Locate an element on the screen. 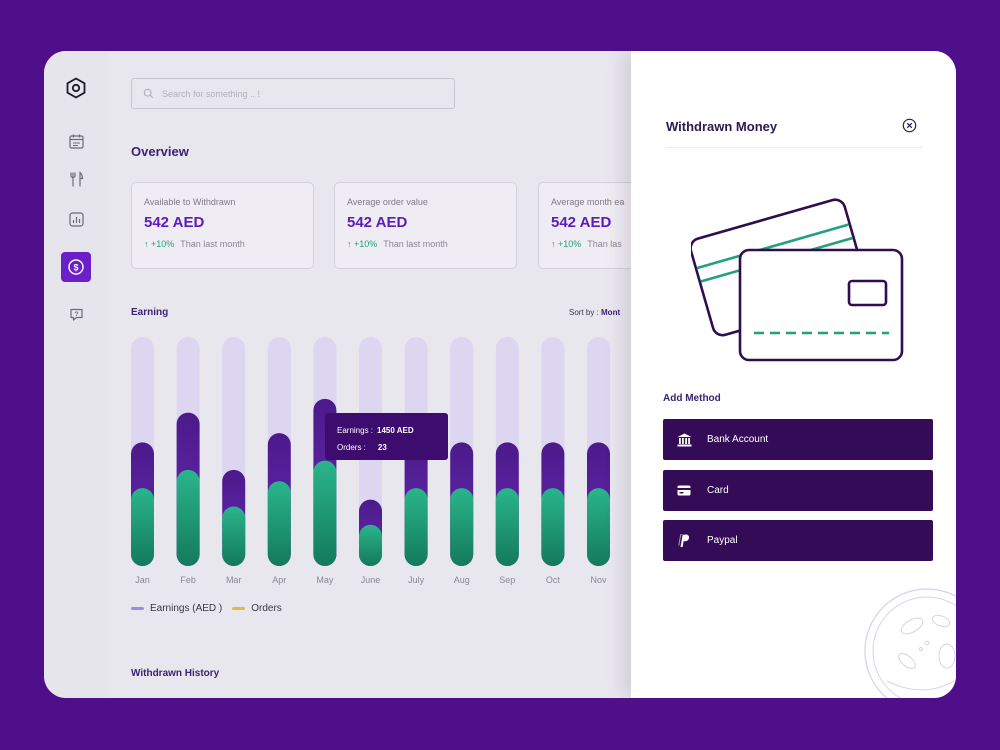  legend-orders: Orders is located at coordinates (257, 608).